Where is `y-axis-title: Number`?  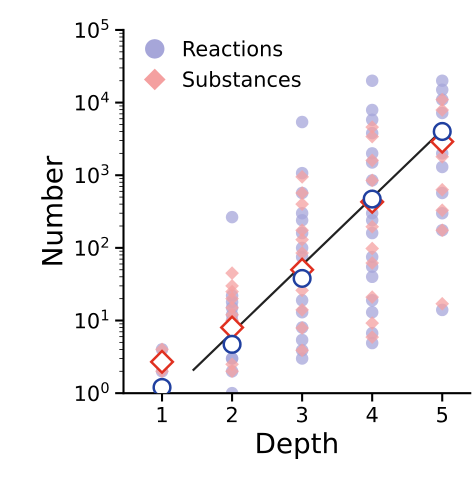 y-axis-title: Number is located at coordinates (52, 210).